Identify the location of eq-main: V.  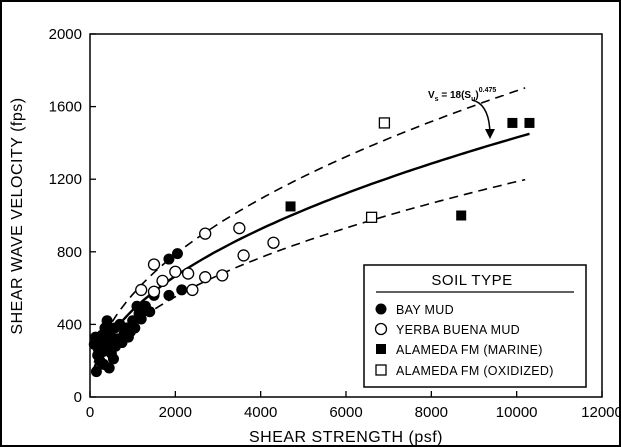
(431, 95).